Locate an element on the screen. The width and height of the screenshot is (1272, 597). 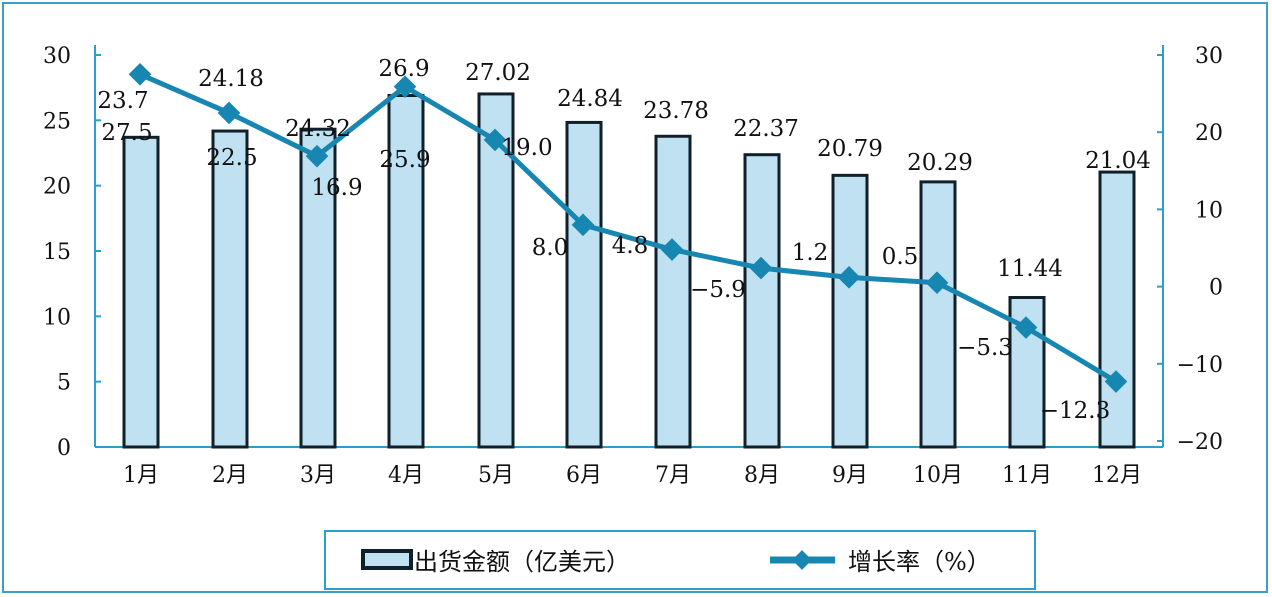
x-tick-label: 8月 is located at coordinates (762, 475).